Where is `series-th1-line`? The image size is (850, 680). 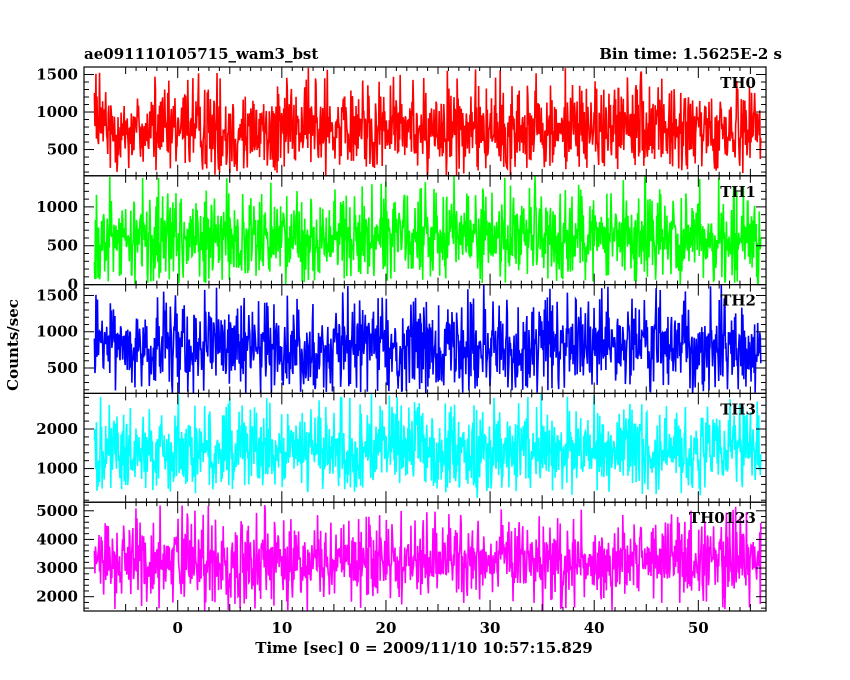
series-th1-line is located at coordinates (427, 230).